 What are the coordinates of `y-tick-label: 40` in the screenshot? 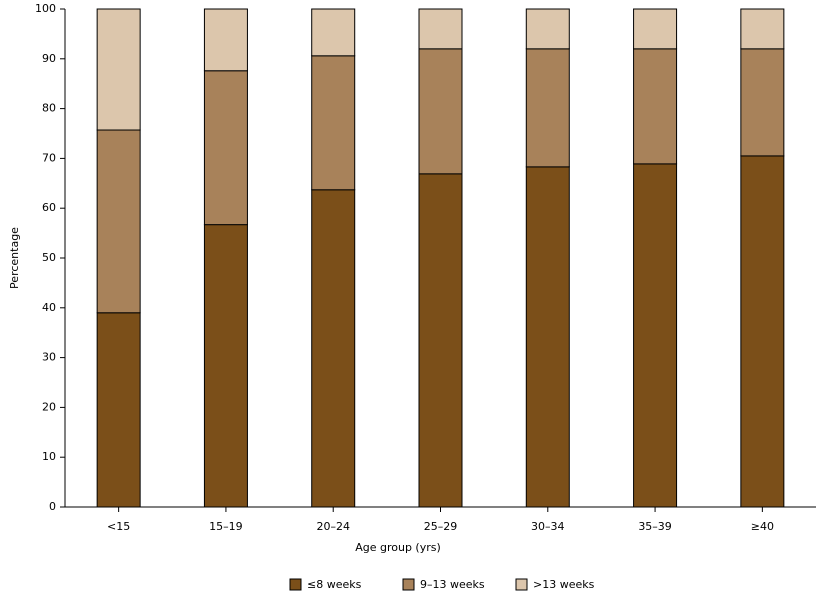 It's located at (49, 307).